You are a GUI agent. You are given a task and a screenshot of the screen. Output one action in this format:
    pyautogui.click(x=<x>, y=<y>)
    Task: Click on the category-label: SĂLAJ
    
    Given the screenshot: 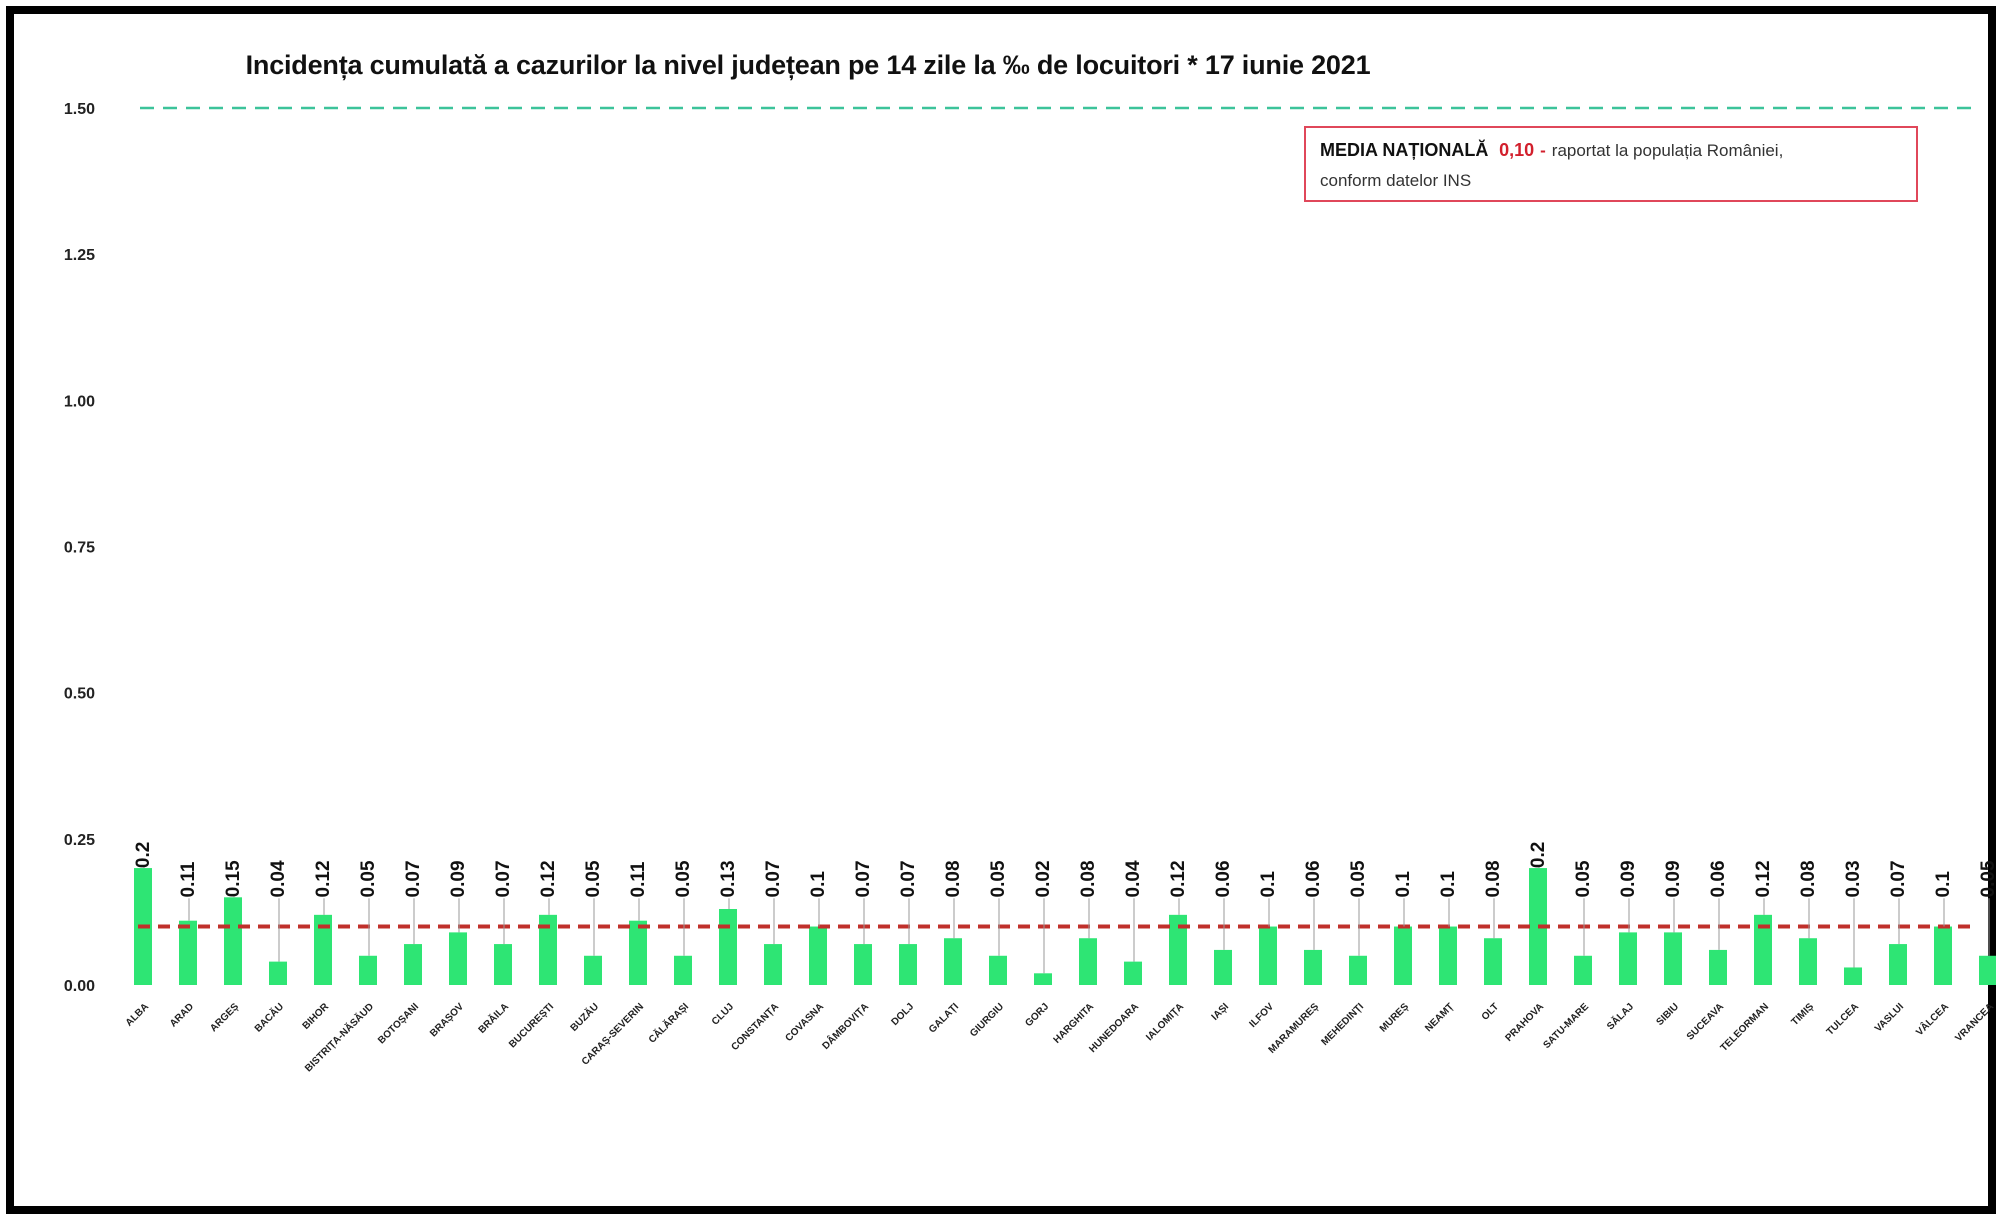 What is the action you would take?
    pyautogui.click(x=1620, y=1016)
    